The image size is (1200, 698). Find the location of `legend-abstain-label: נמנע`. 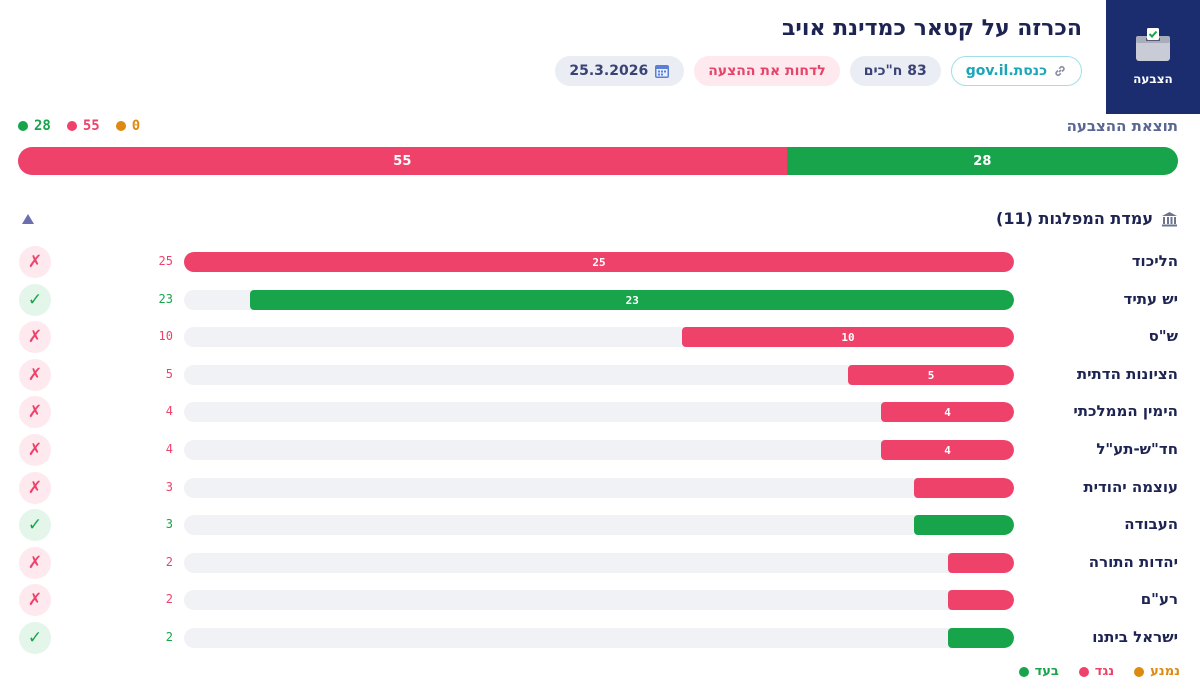

legend-abstain-label: נמנע is located at coordinates (1165, 671).